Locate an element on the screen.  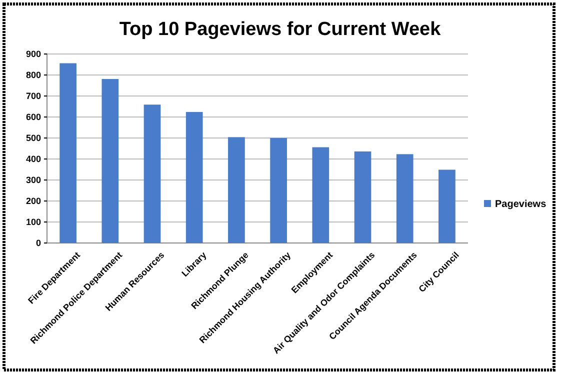
chart-title: Top 10 Pageviews for Current Week is located at coordinates (280, 29).